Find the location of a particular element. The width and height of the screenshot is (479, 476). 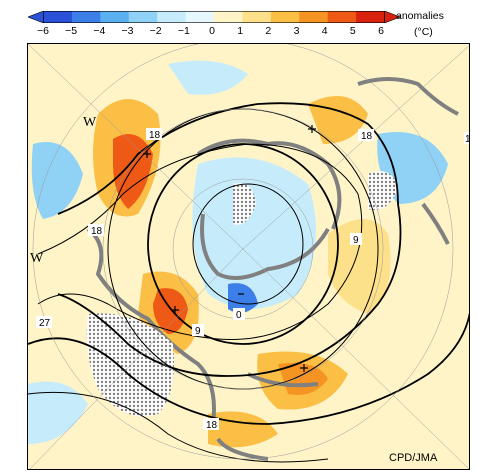

contour-label: 1 is located at coordinates (467, 138).